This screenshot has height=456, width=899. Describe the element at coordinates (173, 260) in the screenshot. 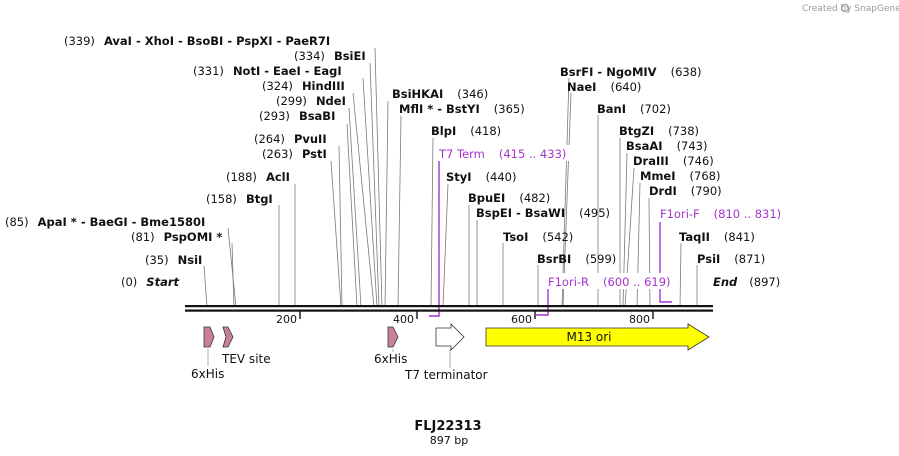

I see `site-label-nsii: (35) NsiI` at that location.